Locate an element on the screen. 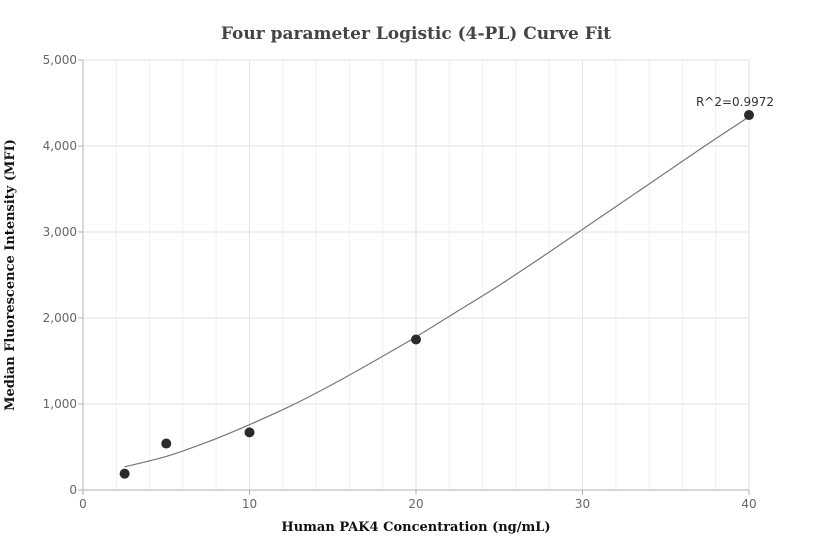  x-tick-label: 0 is located at coordinates (83, 504).